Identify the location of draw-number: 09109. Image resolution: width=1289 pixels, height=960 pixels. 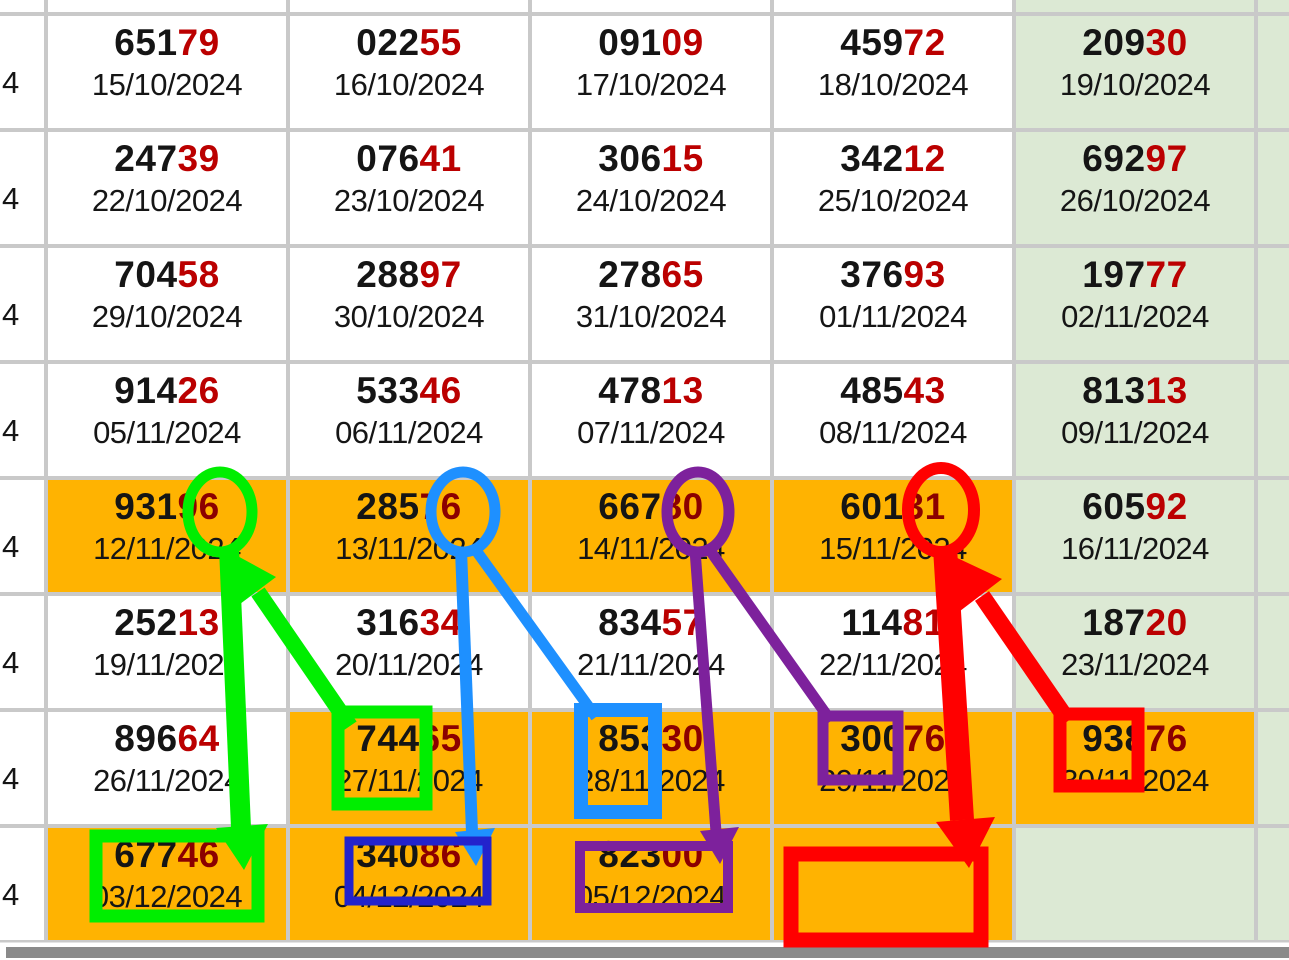
(651, 42).